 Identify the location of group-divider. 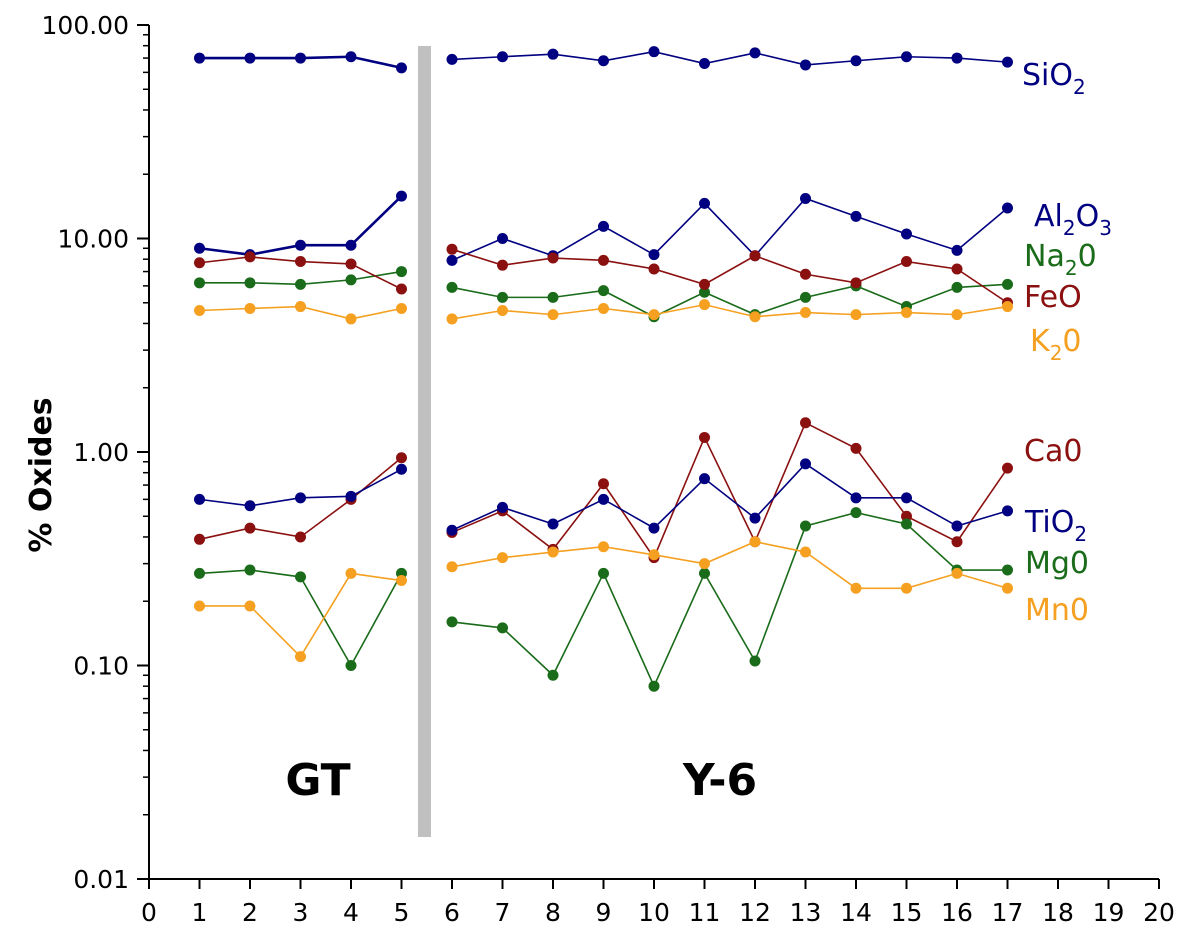
(424, 441).